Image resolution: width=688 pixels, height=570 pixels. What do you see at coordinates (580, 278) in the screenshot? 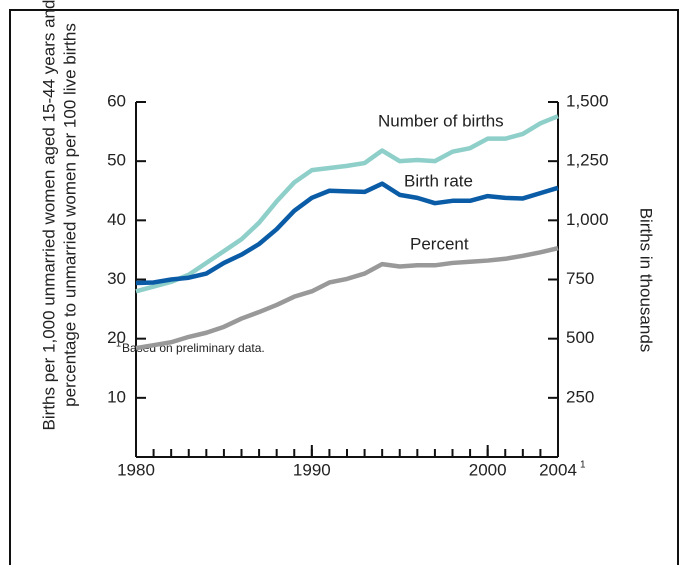
I see `y2-tick-label: 750` at bounding box center [580, 278].